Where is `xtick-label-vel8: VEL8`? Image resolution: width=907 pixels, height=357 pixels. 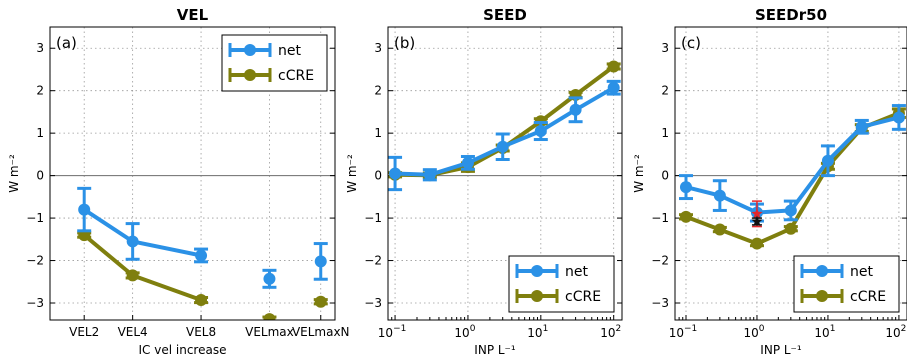
xtick-label-vel8: VEL8 is located at coordinates (201, 332).